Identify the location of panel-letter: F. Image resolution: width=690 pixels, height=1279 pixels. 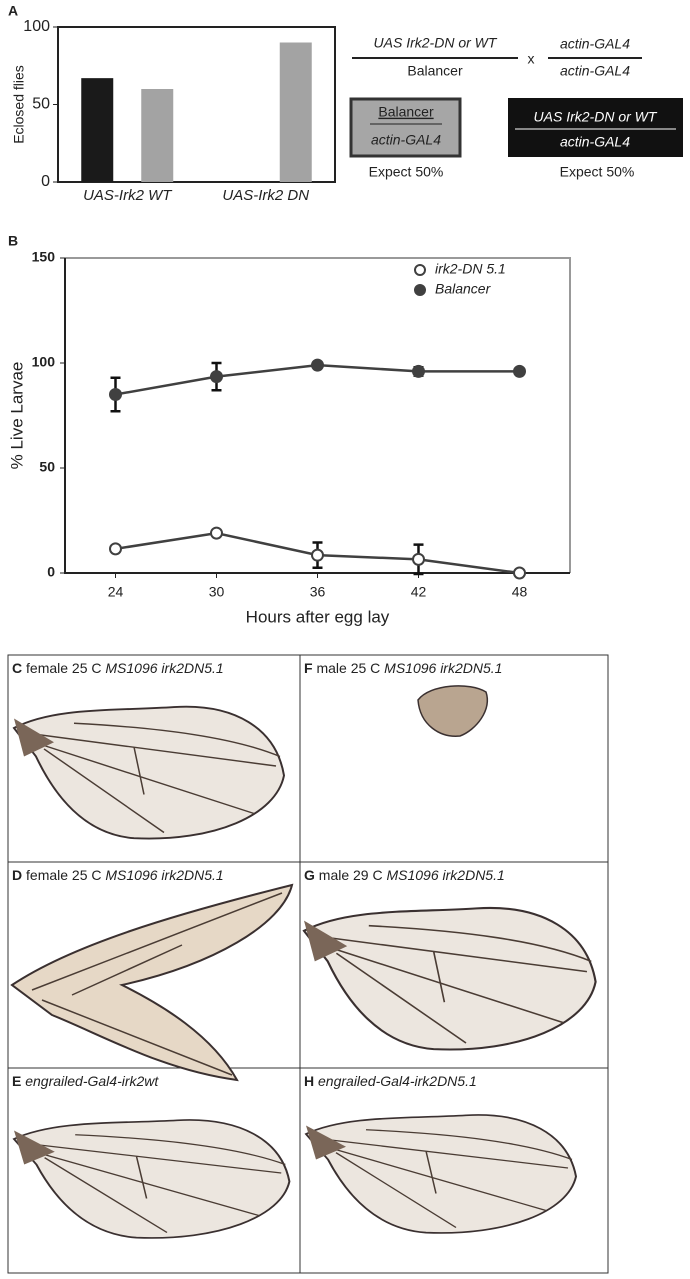
(308, 668).